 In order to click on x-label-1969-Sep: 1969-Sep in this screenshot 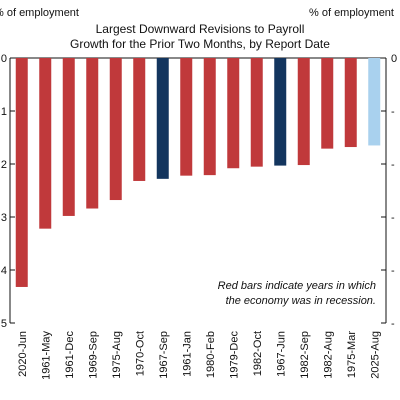, I will do `click(93, 355)`.